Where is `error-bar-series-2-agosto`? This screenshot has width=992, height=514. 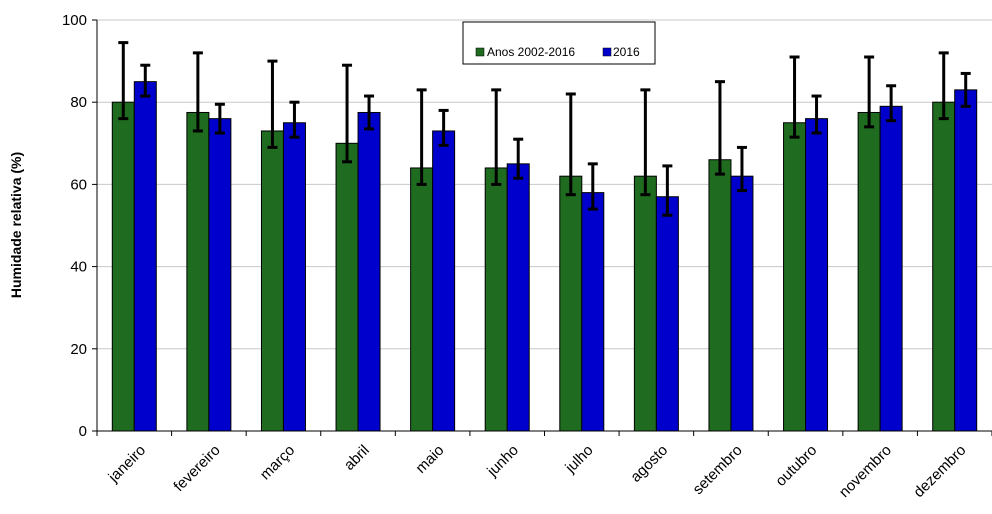 error-bar-series-2-agosto is located at coordinates (667, 190).